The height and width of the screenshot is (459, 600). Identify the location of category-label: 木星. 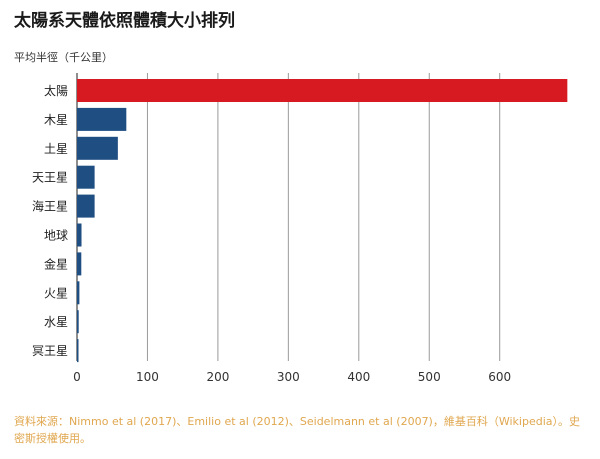
(56, 120).